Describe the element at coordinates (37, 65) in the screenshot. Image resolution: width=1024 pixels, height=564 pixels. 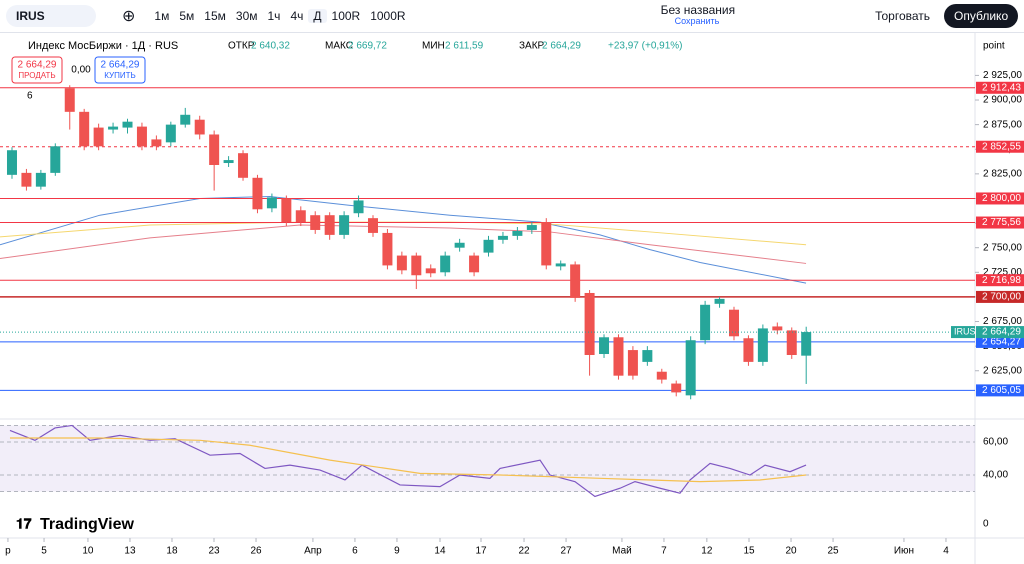
I see `sell-price: 2 664,29` at that location.